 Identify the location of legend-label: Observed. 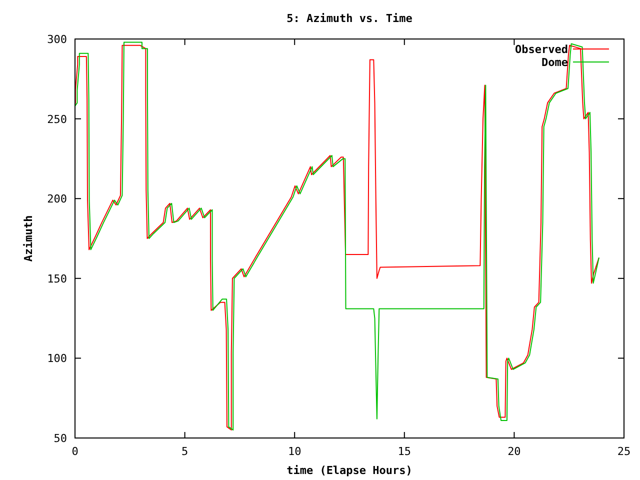
(541, 49).